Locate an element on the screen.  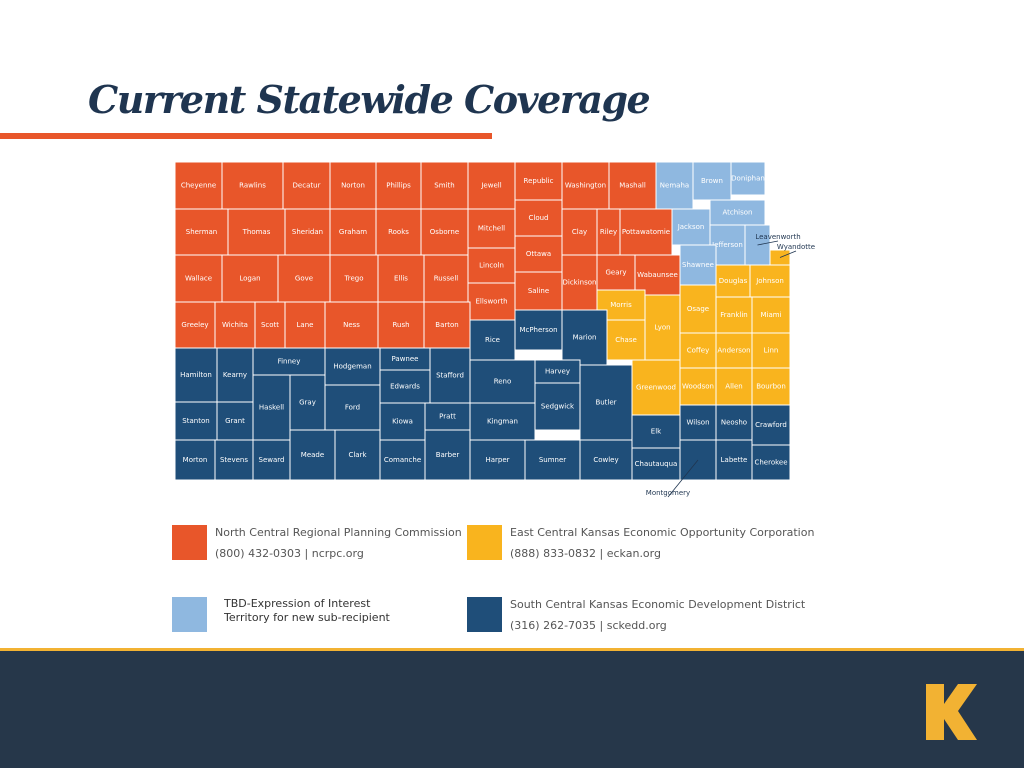
county-label: Shawnee is located at coordinates (698, 265).